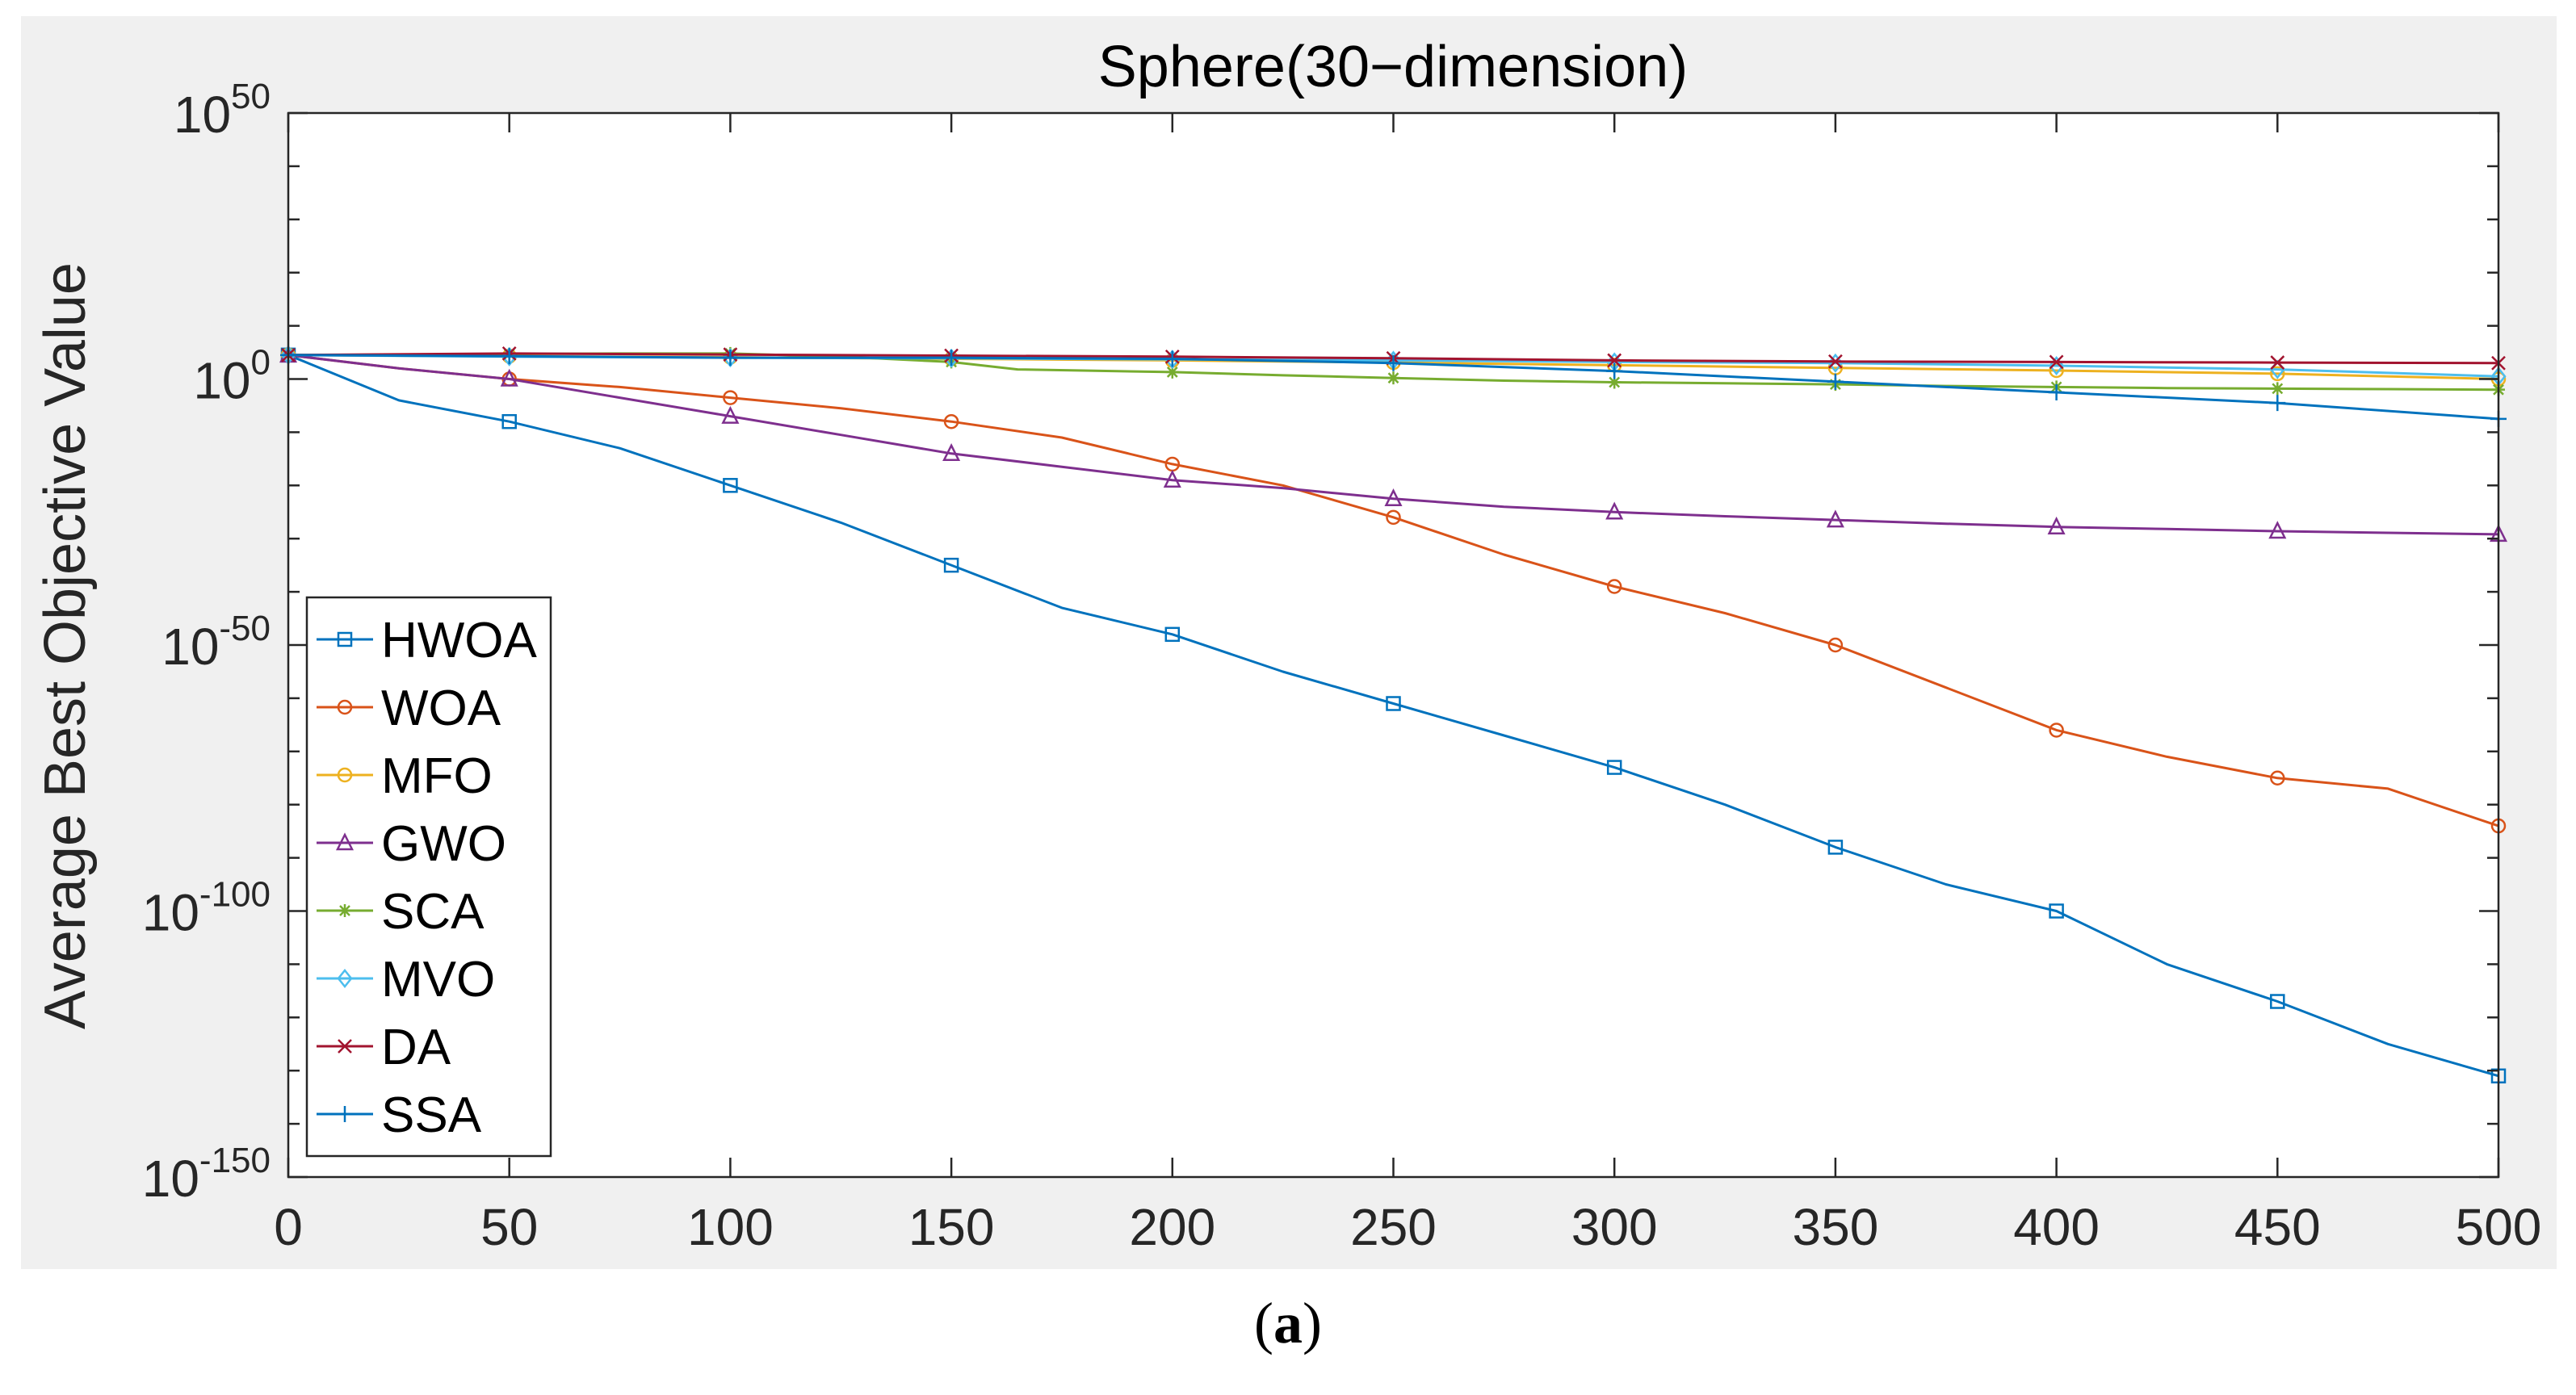 Image resolution: width=2576 pixels, height=1395 pixels. Describe the element at coordinates (345, 841) in the screenshot. I see `legend-marker-gwo` at that location.